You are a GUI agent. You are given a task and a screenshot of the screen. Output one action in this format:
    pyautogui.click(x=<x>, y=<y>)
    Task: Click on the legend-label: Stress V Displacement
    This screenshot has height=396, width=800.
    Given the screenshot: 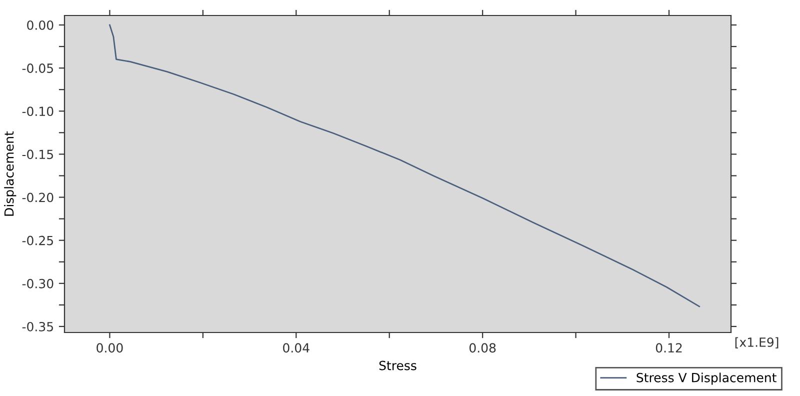 What is the action you would take?
    pyautogui.click(x=706, y=378)
    